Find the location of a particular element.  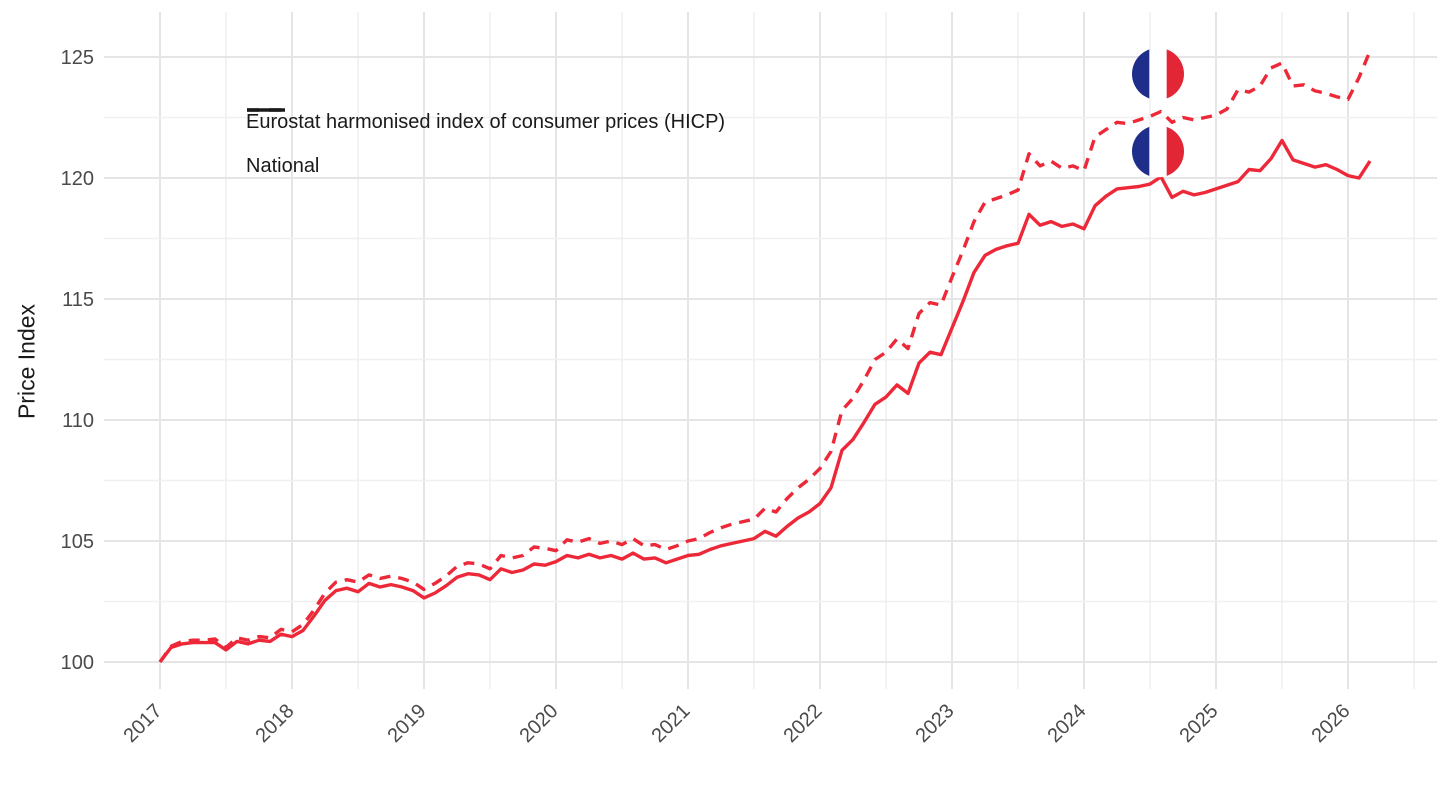

y-tick-label: 110 is located at coordinates (78, 421).